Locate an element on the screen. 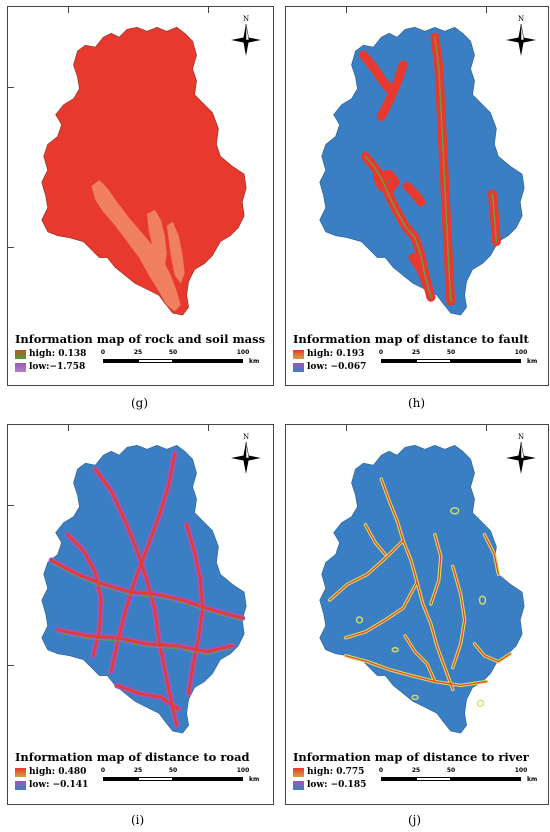  legend-high: high: 0.480 is located at coordinates (50, 772).